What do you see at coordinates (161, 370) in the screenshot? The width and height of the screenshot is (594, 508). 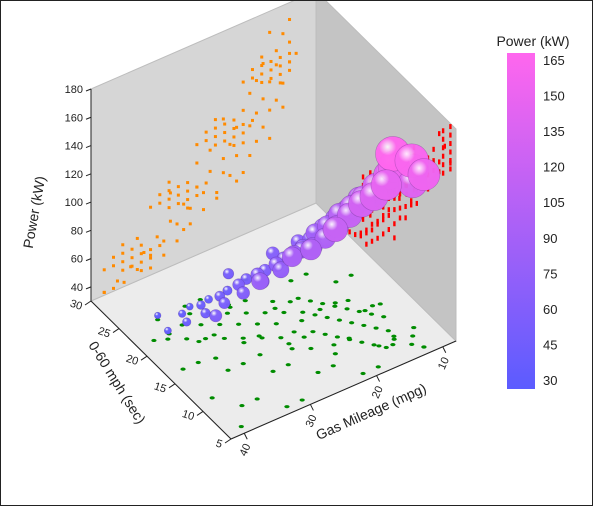 I see `y-axis-line` at bounding box center [161, 370].